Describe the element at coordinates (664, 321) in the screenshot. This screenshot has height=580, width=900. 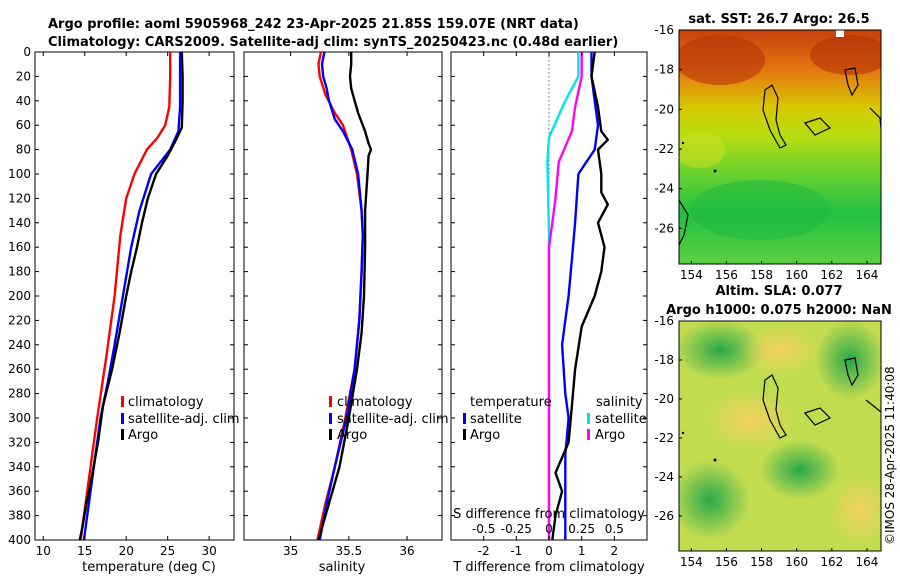
I see `map-y-tick-label: -16` at that location.